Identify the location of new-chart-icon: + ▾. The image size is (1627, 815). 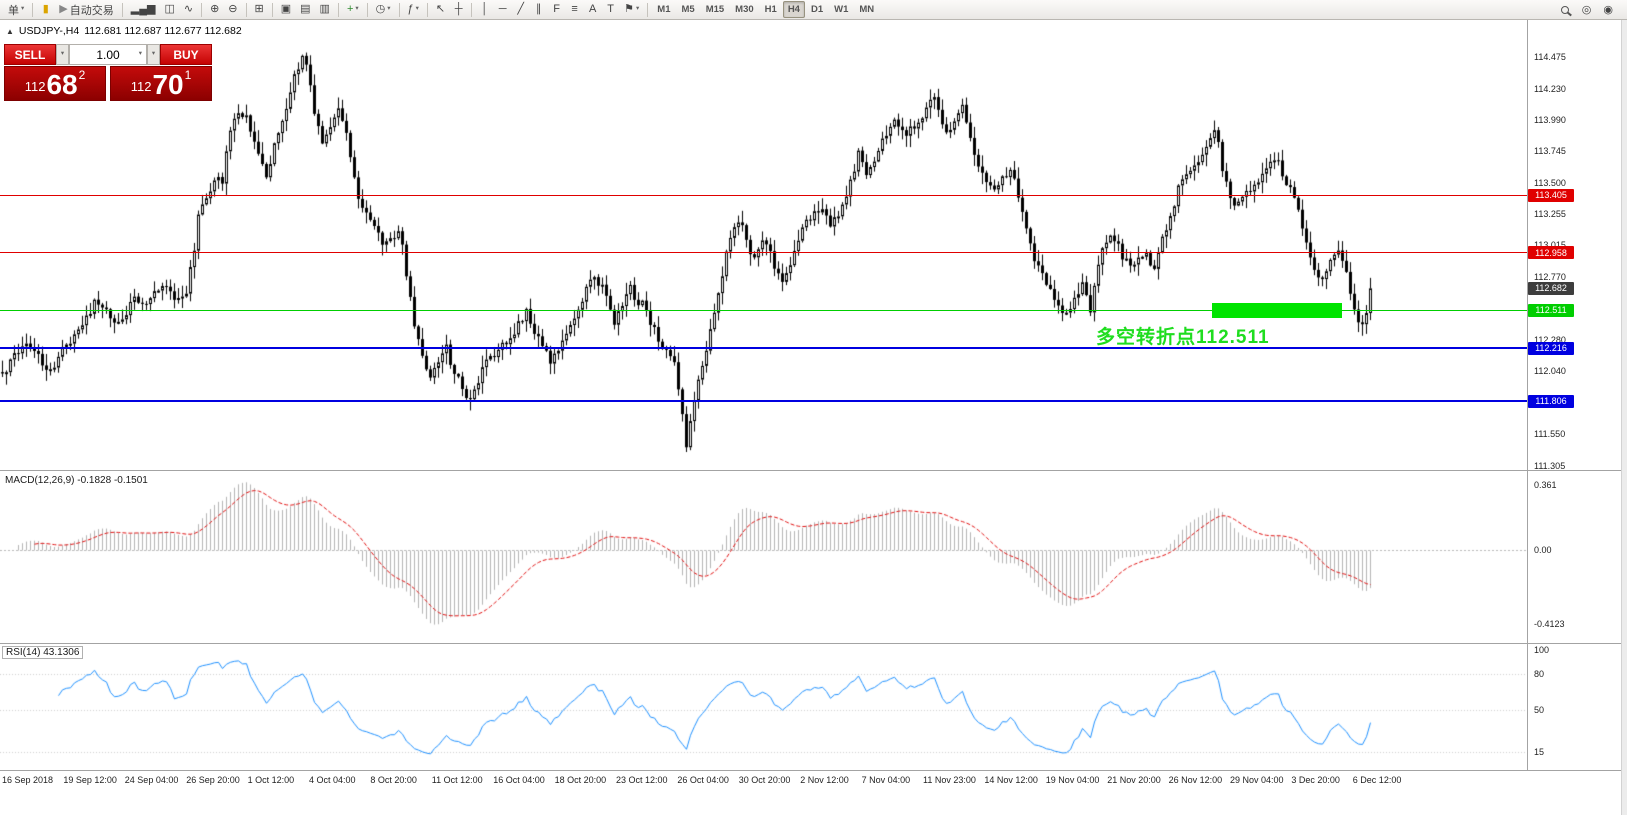
(353, 9).